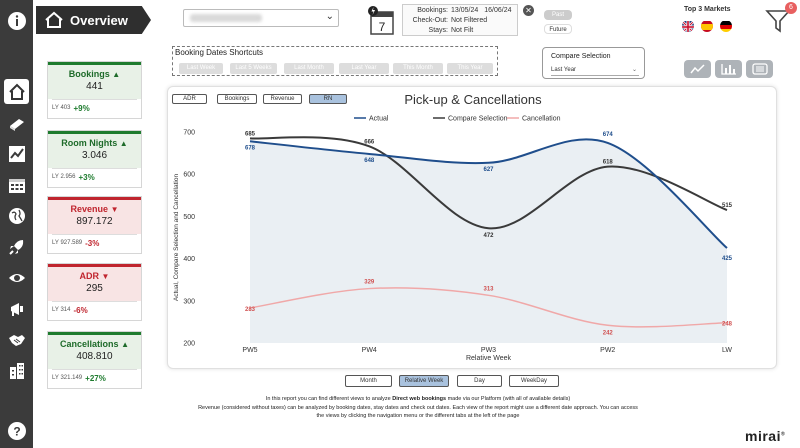  I want to click on info-icon, so click(16, 20).